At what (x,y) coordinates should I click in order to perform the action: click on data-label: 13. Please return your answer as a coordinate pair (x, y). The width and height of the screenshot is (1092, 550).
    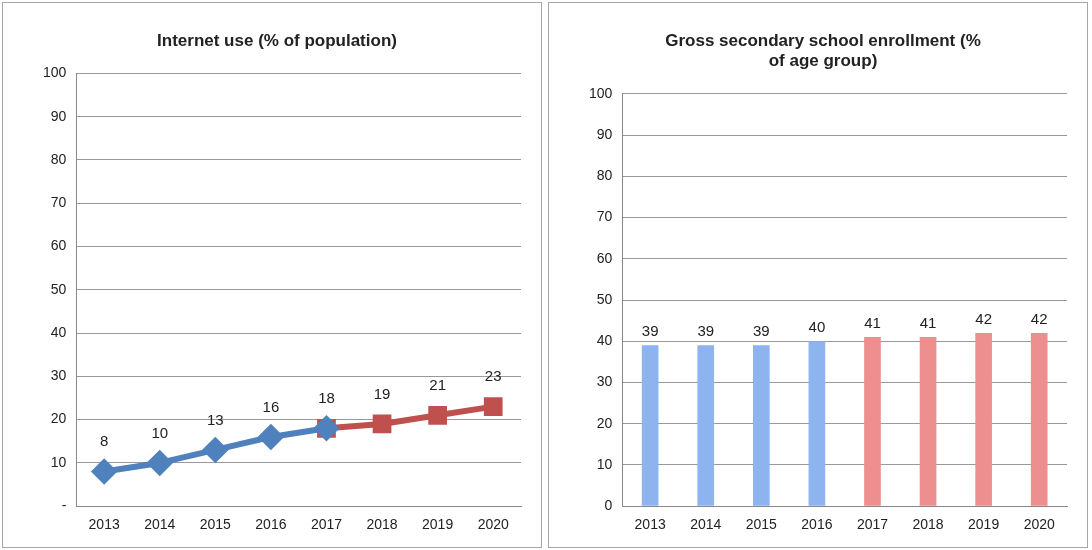
    Looking at the image, I should click on (215, 419).